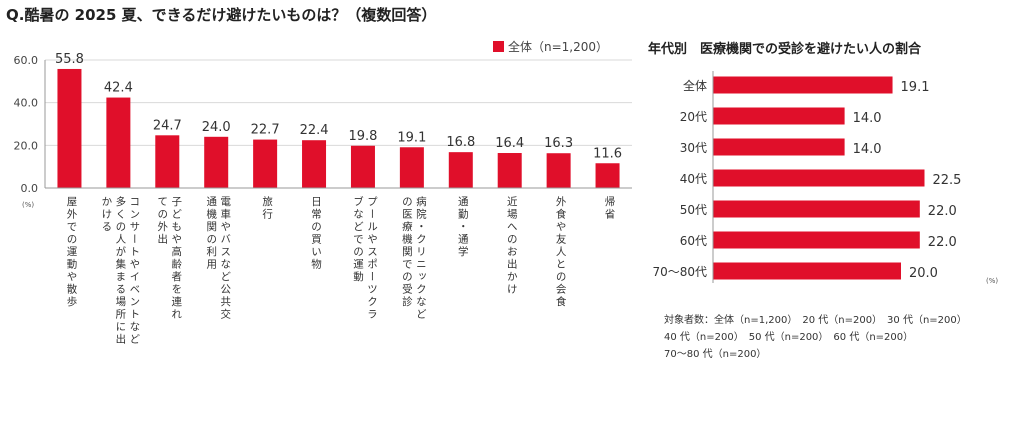 Image resolution: width=1024 pixels, height=422 pixels. Describe the element at coordinates (693, 148) in the screenshot. I see `age-category-label: 30代` at that location.